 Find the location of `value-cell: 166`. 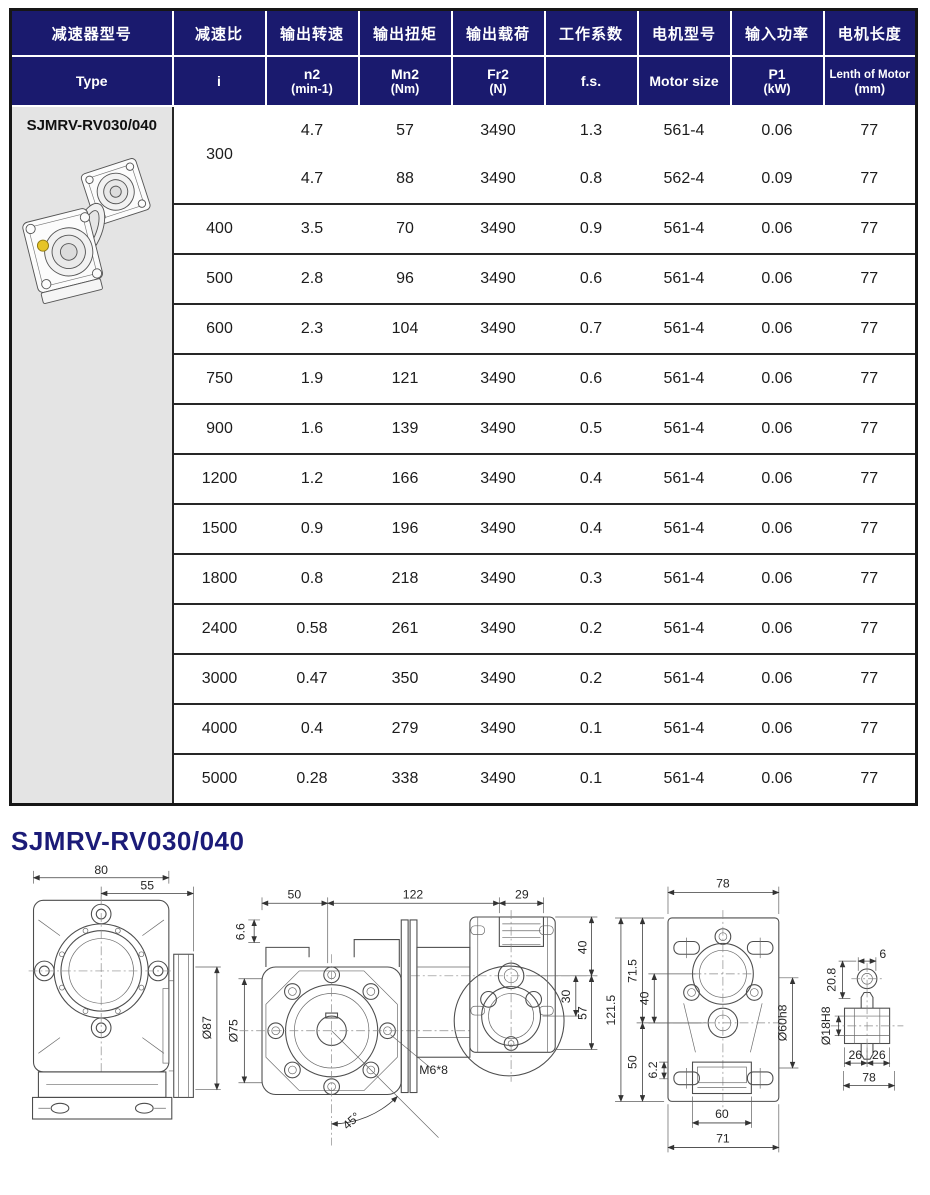

value-cell: 166 is located at coordinates (405, 478).